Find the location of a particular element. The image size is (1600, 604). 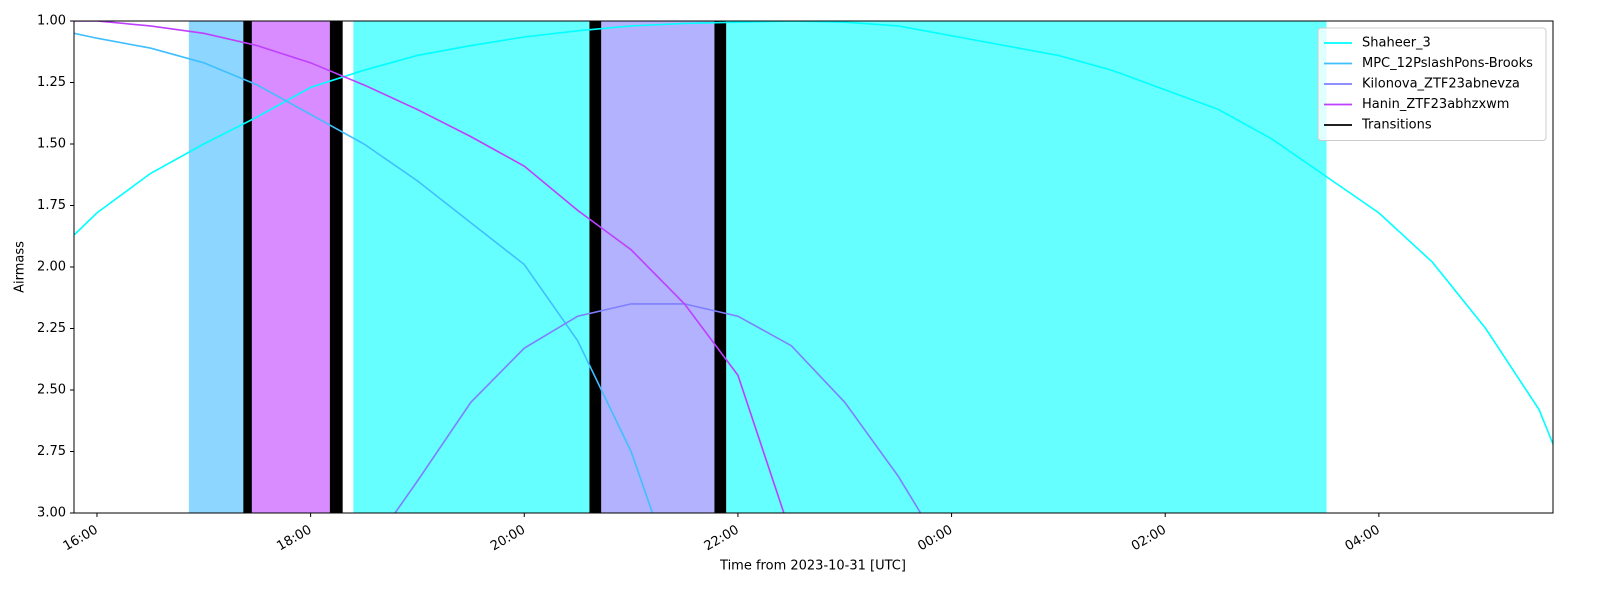

y-axis-label: Airmass is located at coordinates (20, 267).